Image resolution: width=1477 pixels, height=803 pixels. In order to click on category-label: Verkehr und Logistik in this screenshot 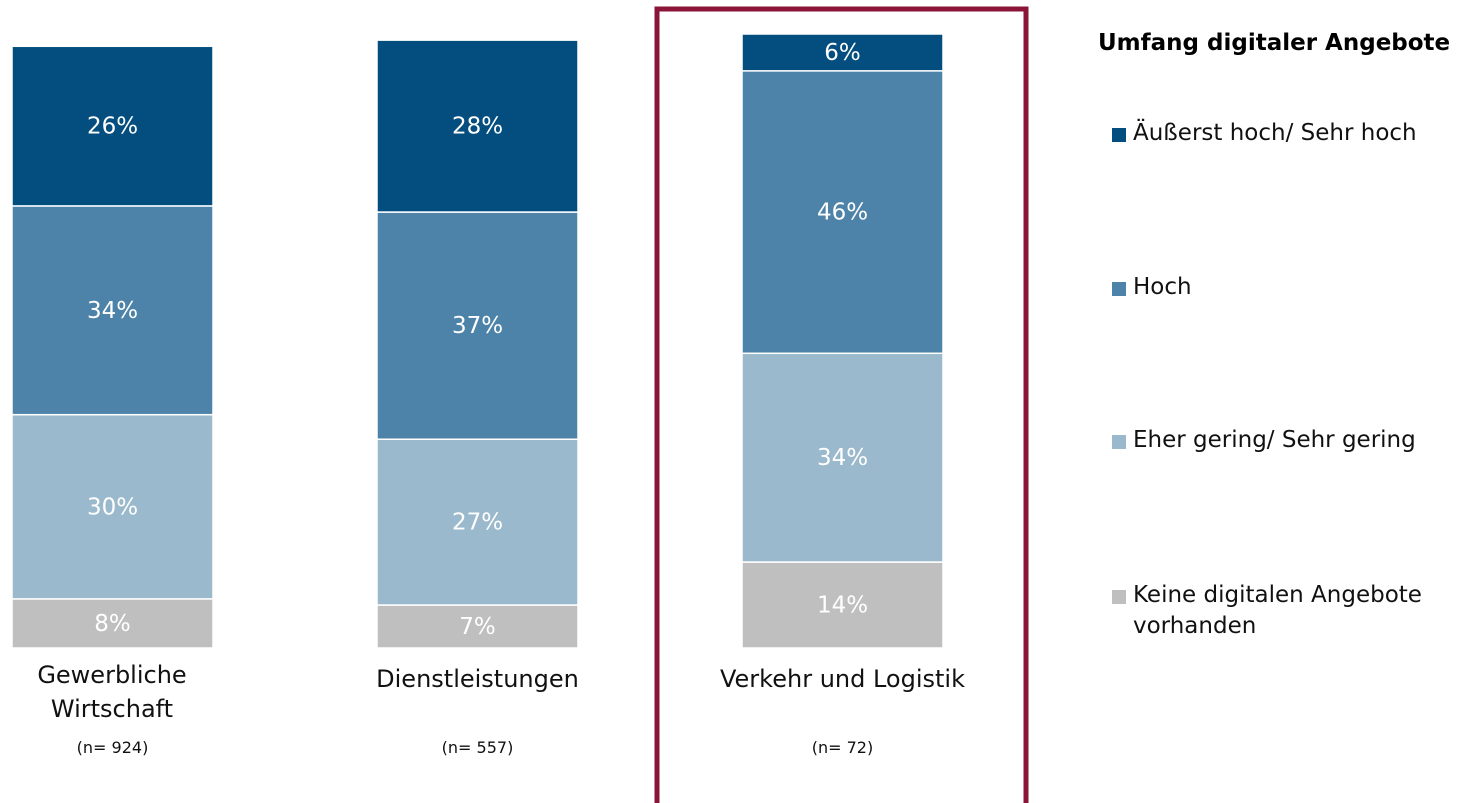, I will do `click(842, 679)`.